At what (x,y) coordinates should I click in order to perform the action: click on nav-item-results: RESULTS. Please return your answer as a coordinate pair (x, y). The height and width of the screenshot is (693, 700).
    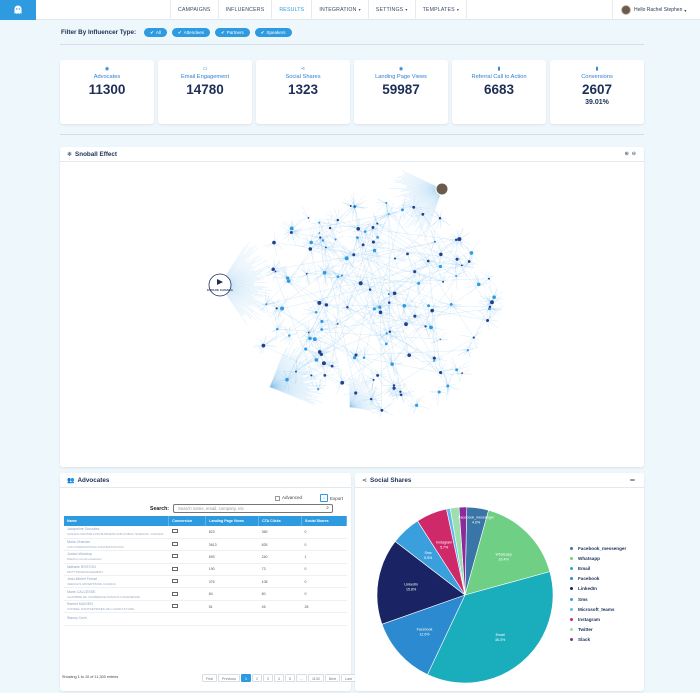
    Looking at the image, I should click on (292, 10).